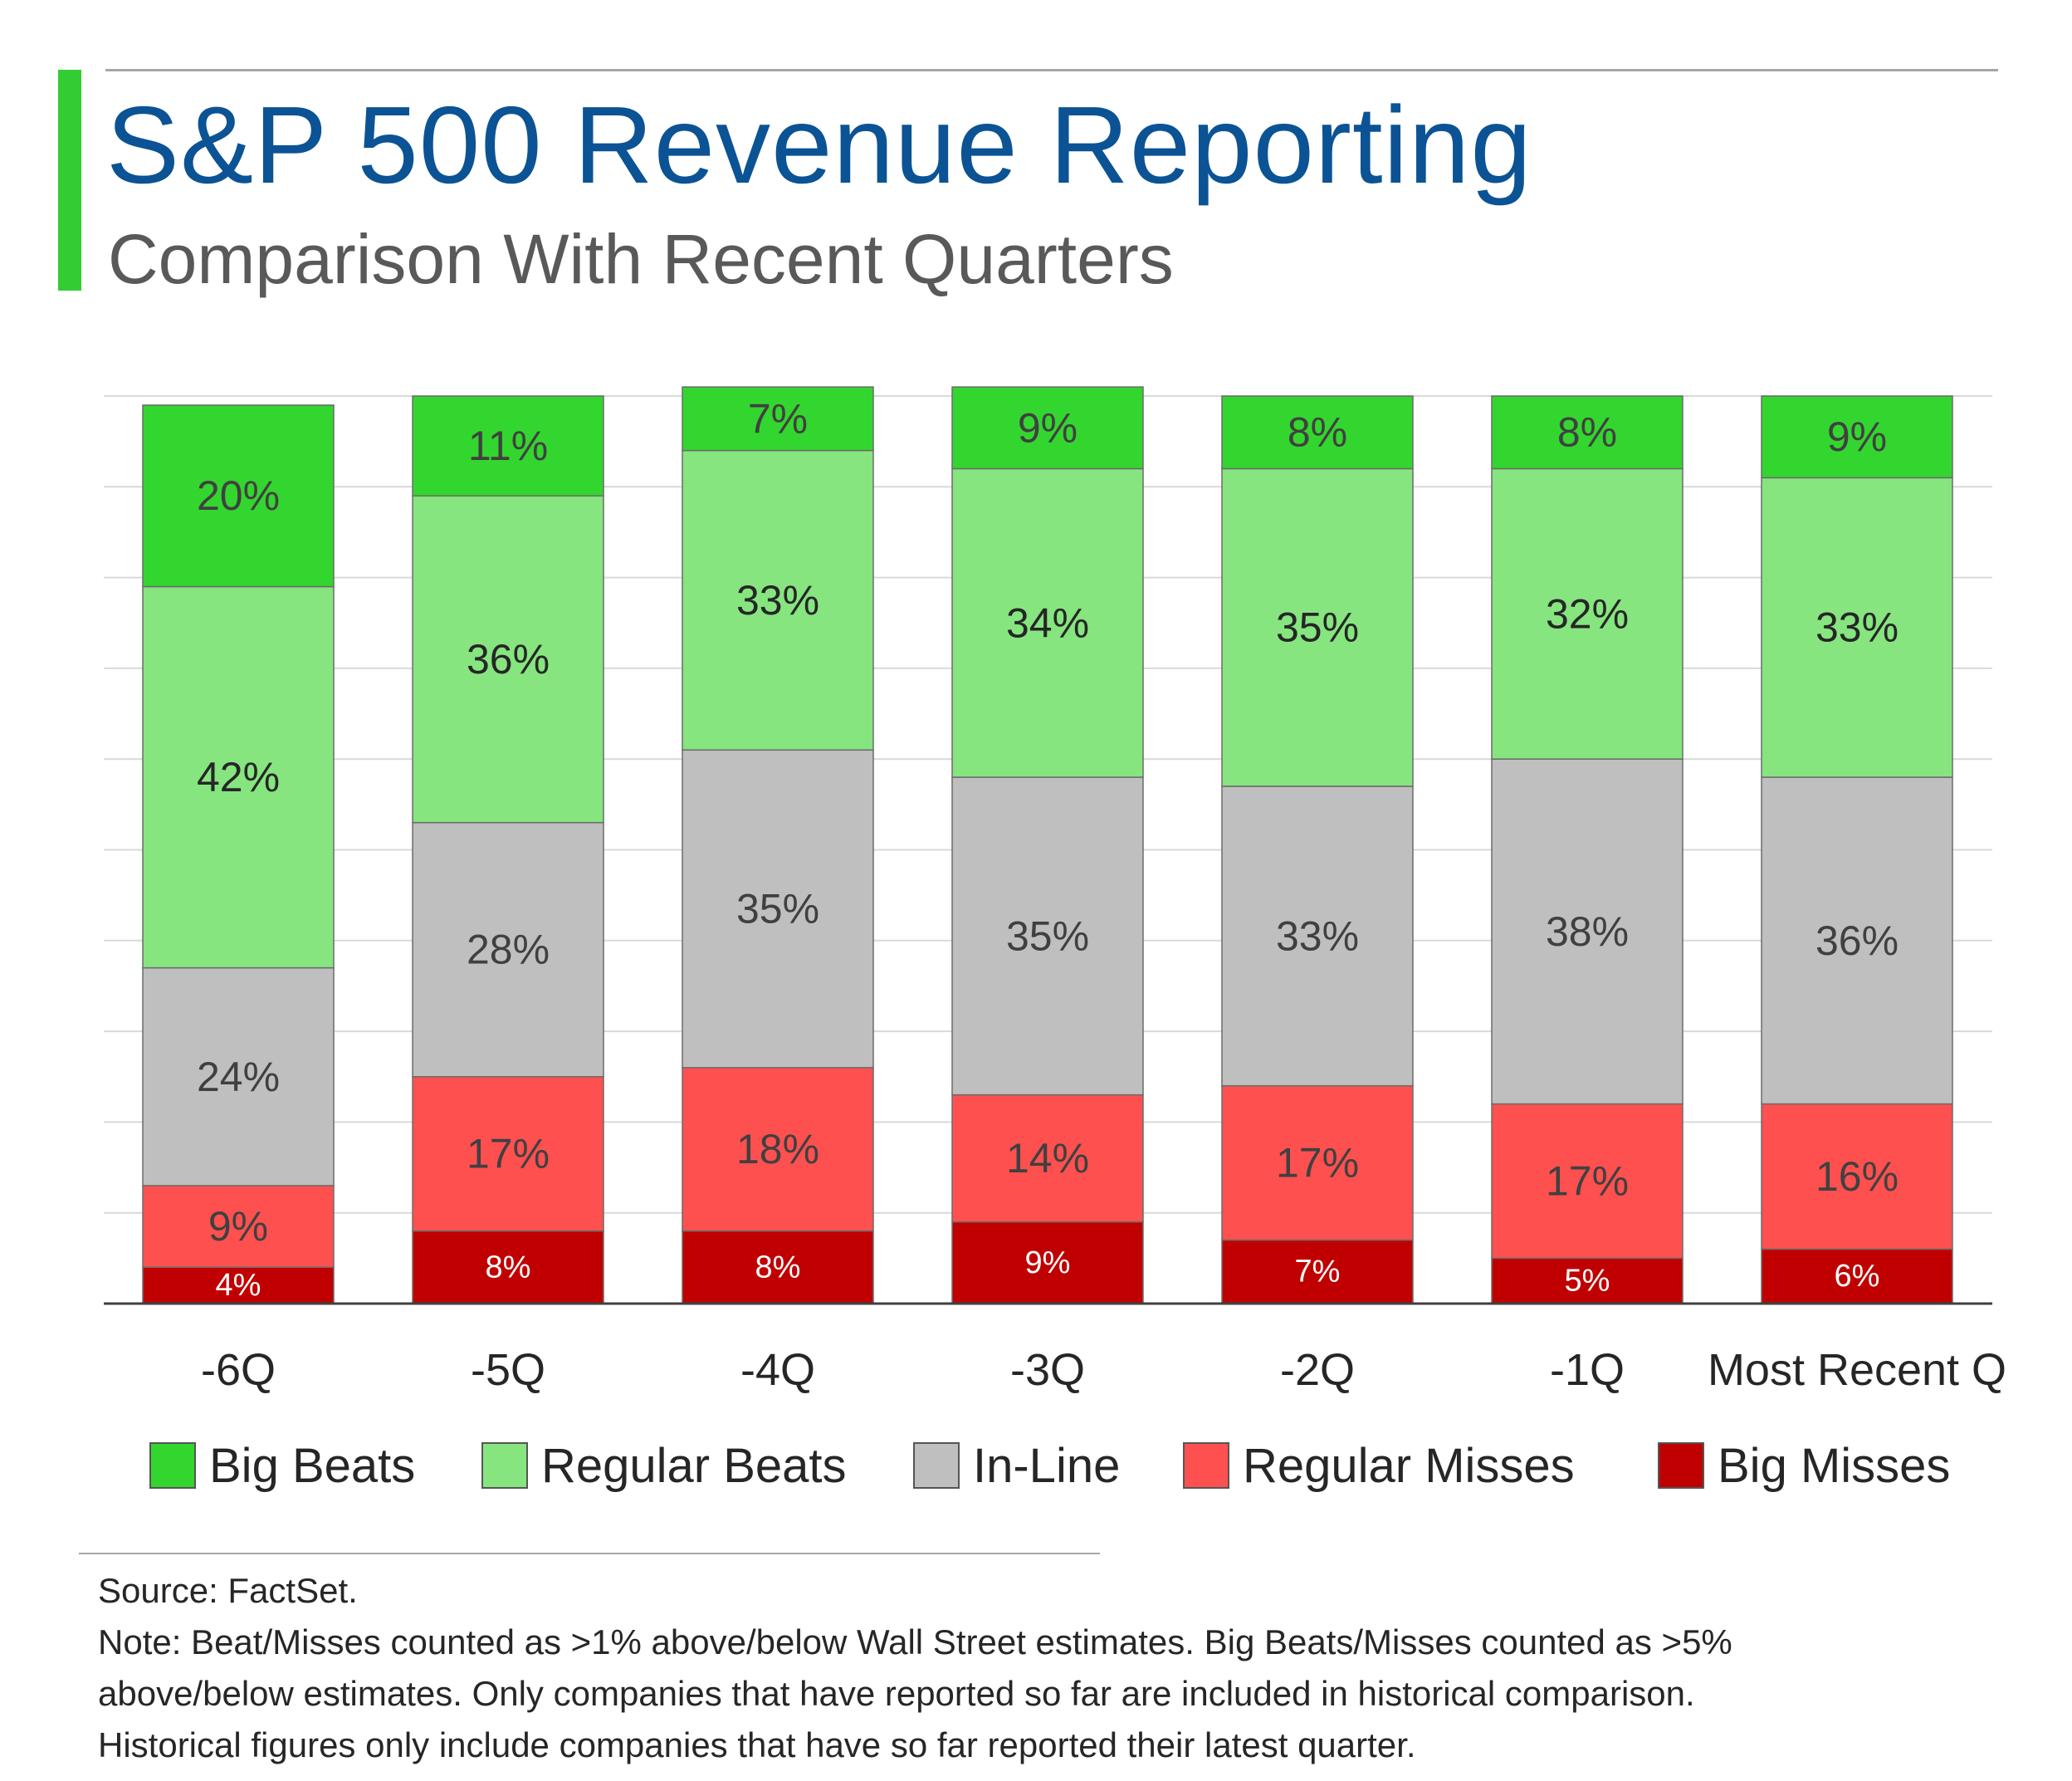  What do you see at coordinates (1103, 1370) in the screenshot?
I see `x-tick-labels: -6Q -5Q -4Q -3Q -2Q -1Q Most Recent Q` at bounding box center [1103, 1370].